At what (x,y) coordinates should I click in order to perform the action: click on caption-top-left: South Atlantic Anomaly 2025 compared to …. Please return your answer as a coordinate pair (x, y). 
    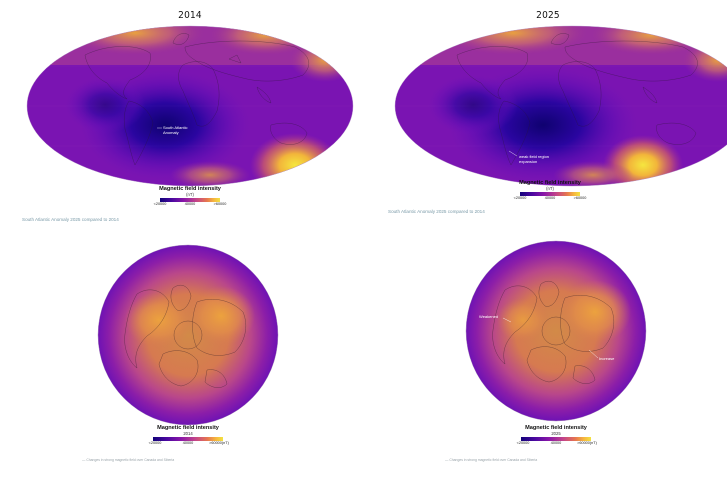
    Looking at the image, I should click on (70, 219).